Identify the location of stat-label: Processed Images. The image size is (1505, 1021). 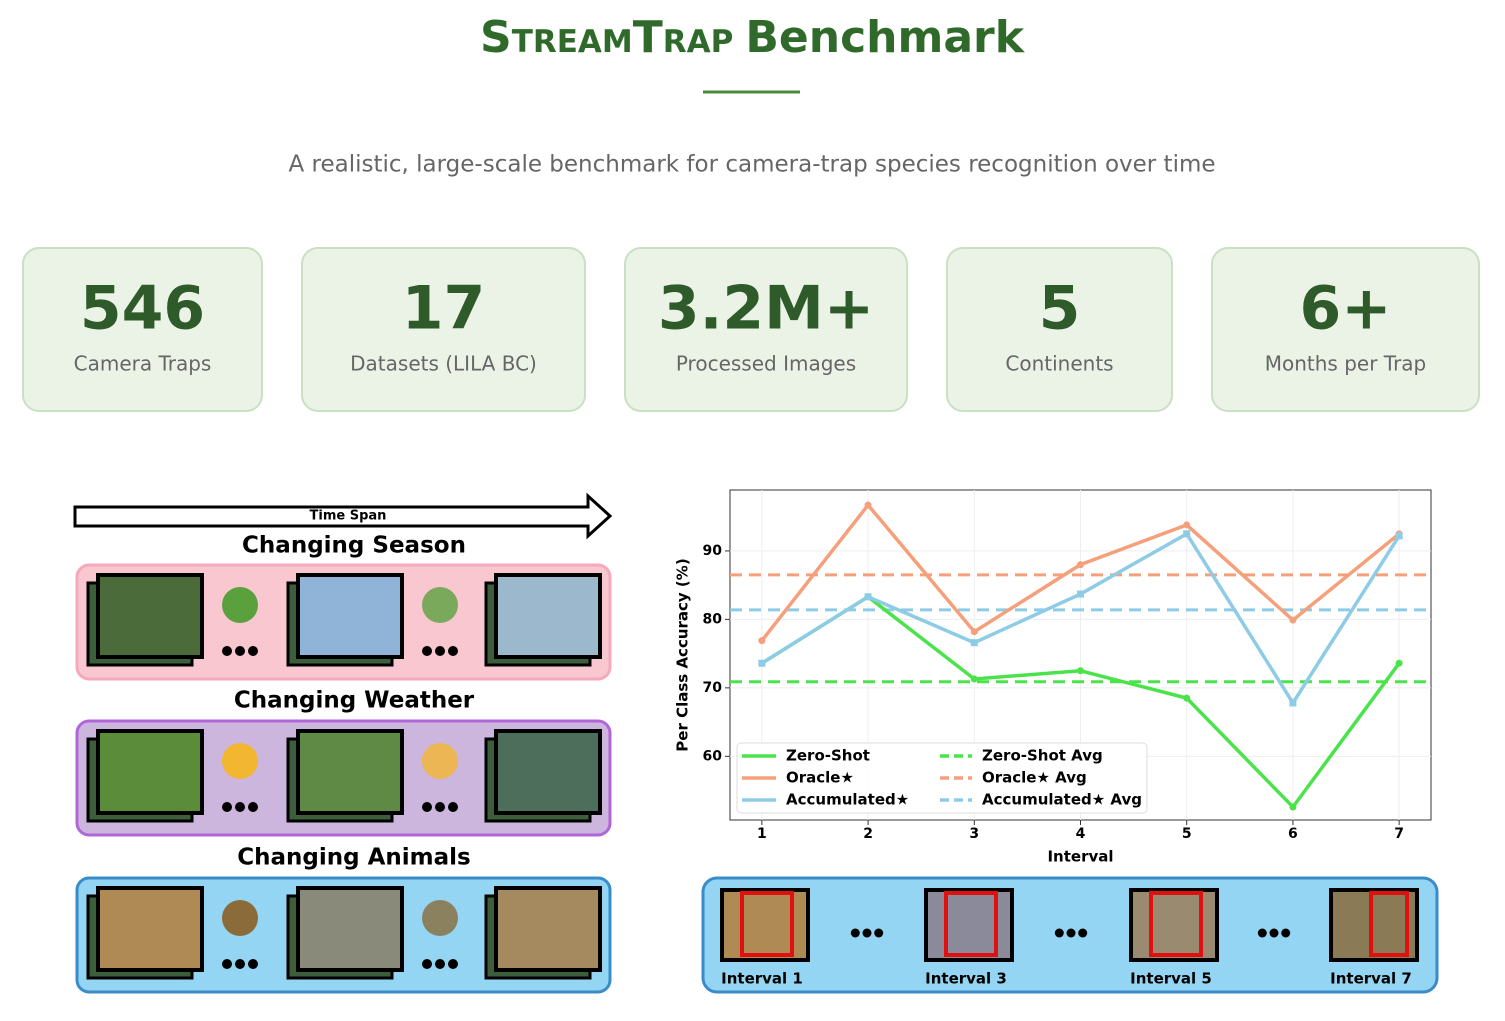
(766, 364).